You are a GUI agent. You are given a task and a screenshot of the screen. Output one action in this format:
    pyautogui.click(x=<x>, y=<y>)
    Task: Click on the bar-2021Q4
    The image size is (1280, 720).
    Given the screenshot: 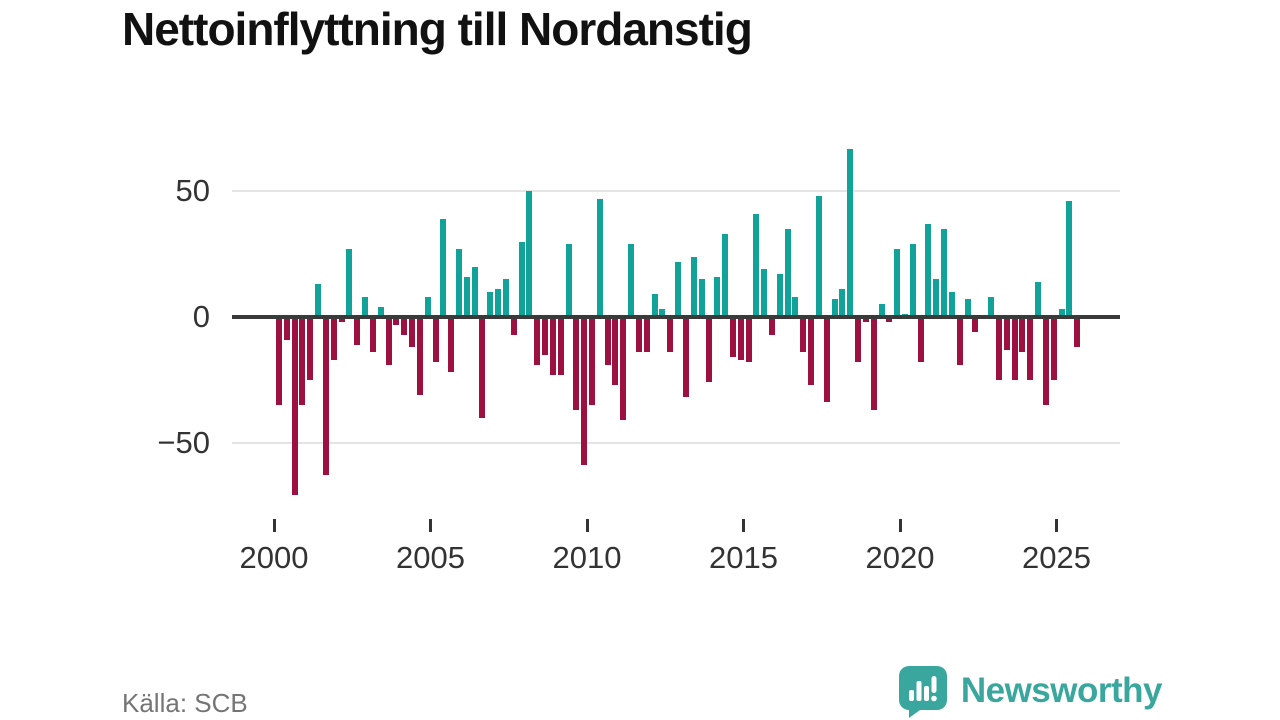 What is the action you would take?
    pyautogui.click(x=959, y=341)
    